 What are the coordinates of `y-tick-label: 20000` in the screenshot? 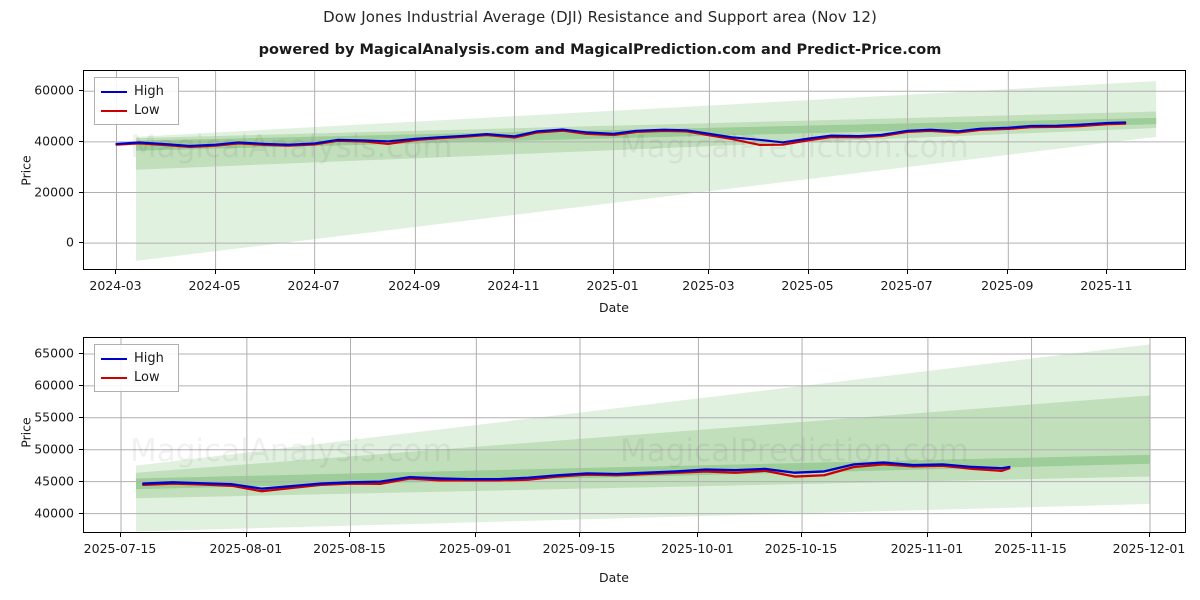 It's located at (54, 192).